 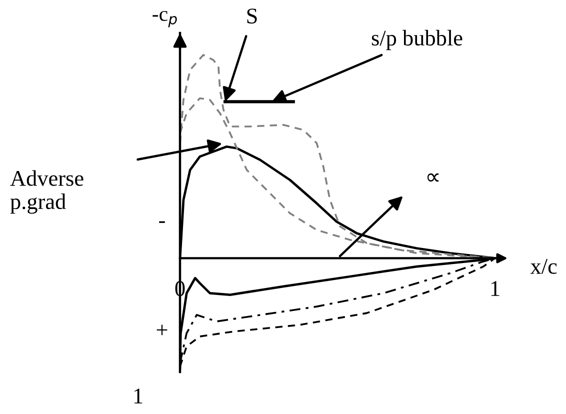 What do you see at coordinates (138, 396) in the screenshot?
I see `text: 1` at bounding box center [138, 396].